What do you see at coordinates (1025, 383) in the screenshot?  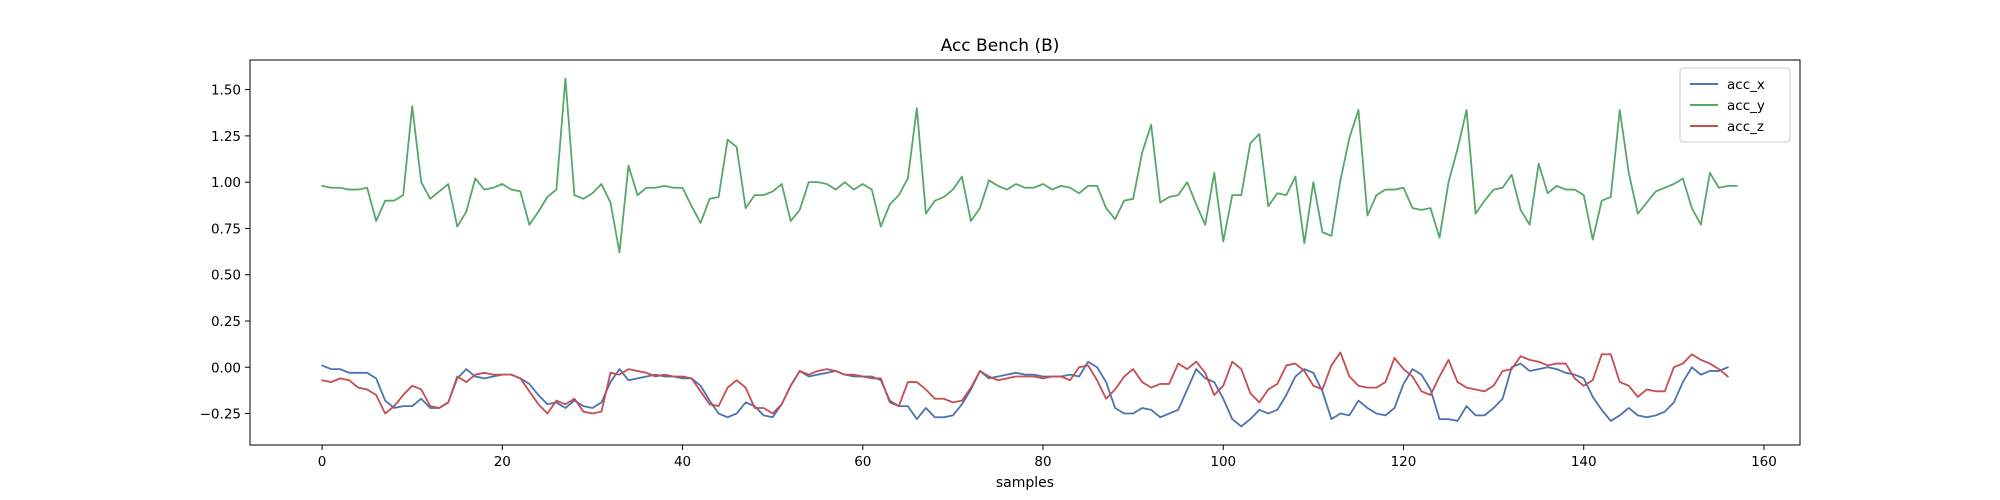 I see `series-line-acc-z` at bounding box center [1025, 383].